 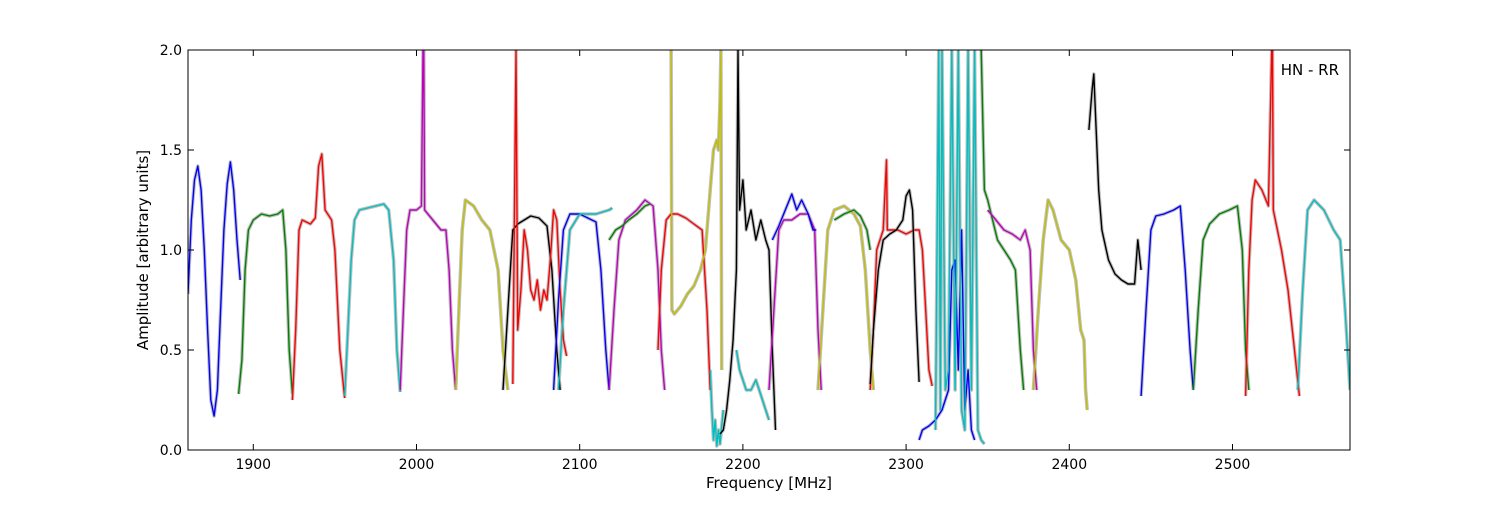 I want to click on x-tick-label: 1900, so click(x=253, y=465).